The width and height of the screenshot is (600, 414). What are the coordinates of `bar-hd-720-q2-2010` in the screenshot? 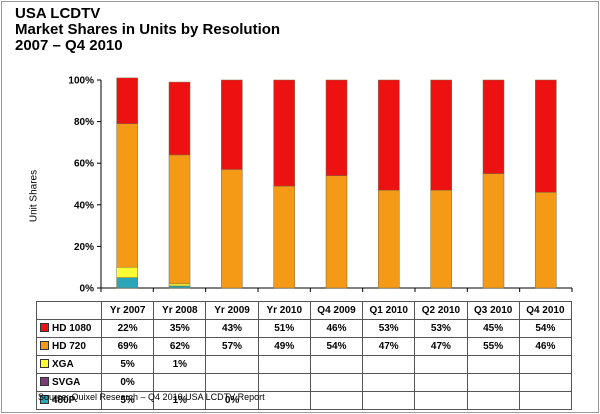 It's located at (441, 239).